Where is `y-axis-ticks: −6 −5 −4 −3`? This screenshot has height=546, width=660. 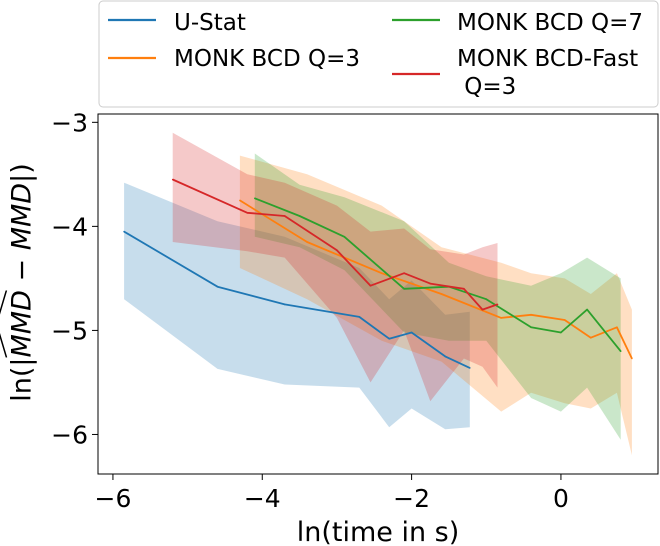 y-axis-ticks: −6 −5 −4 −3 is located at coordinates (74, 278).